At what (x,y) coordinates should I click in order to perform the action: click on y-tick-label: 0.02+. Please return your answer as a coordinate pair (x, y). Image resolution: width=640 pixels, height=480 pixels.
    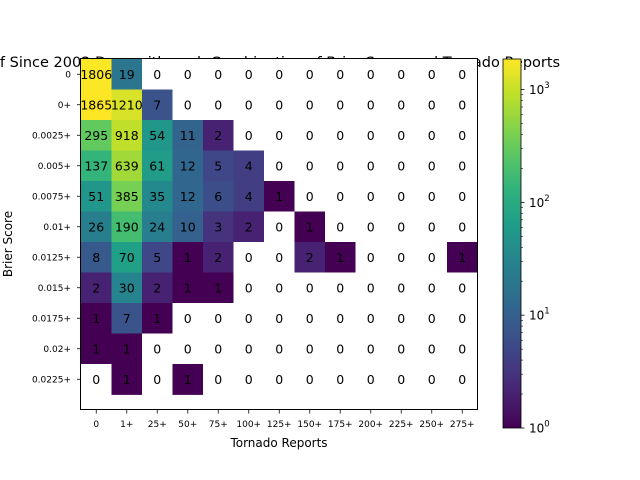
    Looking at the image, I should click on (57, 350).